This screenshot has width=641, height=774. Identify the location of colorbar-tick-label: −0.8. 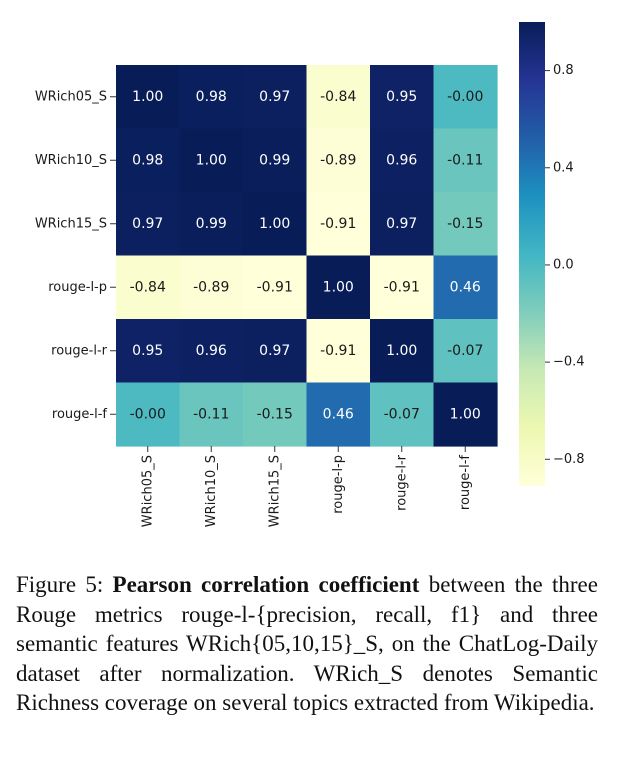
(569, 459).